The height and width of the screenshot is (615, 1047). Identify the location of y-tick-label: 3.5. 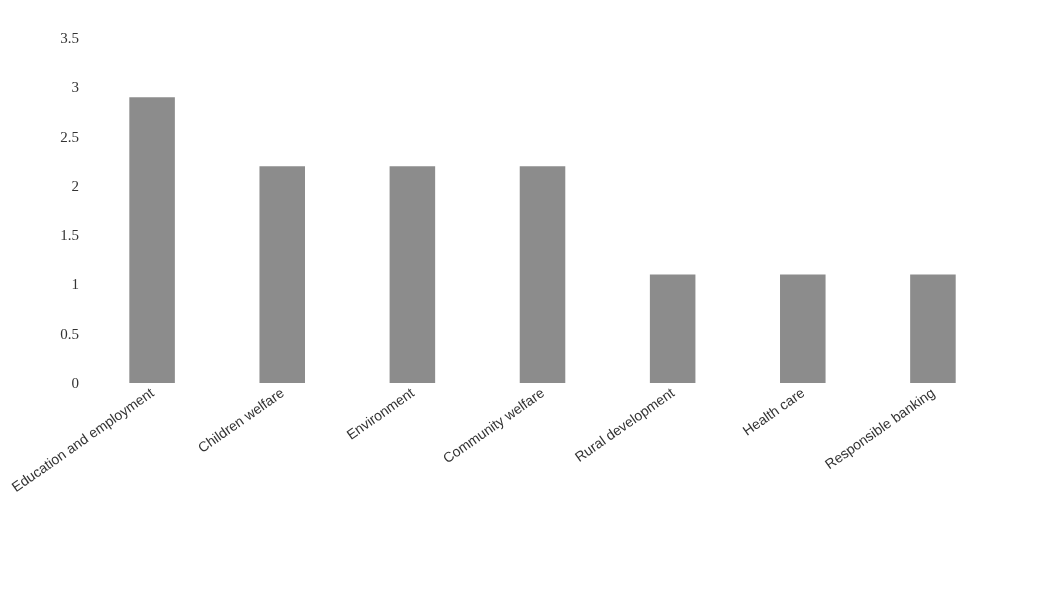
(70, 38).